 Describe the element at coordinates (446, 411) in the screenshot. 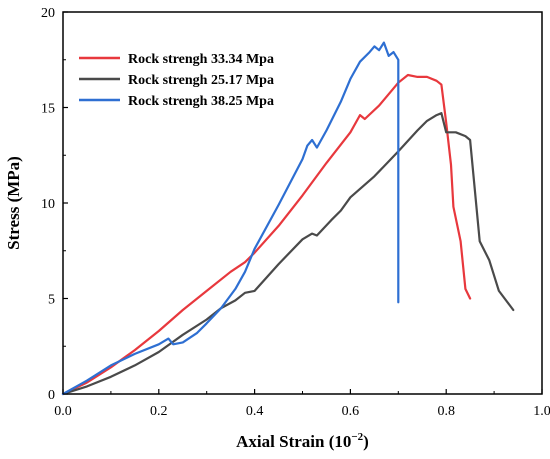

I see `x-tick-label: 0.8` at that location.